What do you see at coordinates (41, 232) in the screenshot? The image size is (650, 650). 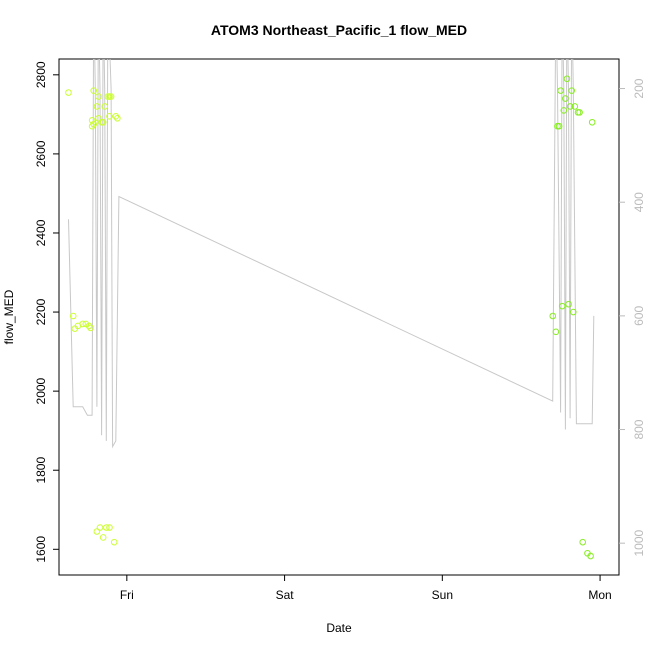 I see `y-tick-label-left: 2400` at bounding box center [41, 232].